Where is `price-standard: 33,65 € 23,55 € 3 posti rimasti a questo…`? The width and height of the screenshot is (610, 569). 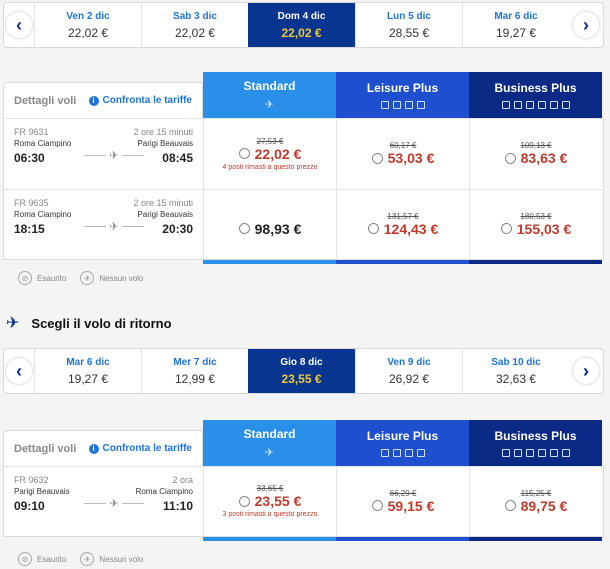 price-standard: 33,65 € 23,55 € 3 posti rimasti a questo… is located at coordinates (269, 501).